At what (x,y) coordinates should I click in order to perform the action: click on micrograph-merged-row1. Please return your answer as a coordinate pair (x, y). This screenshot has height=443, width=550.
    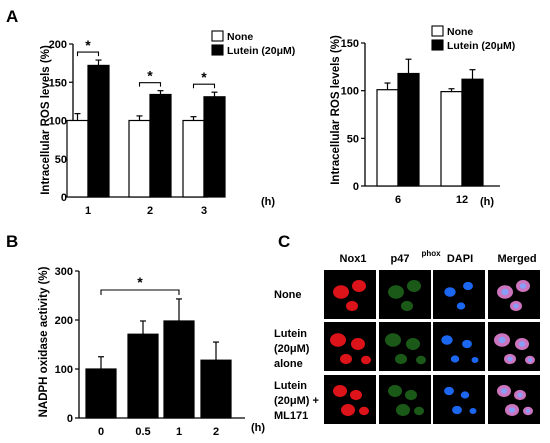
    Looking at the image, I should click on (514, 294).